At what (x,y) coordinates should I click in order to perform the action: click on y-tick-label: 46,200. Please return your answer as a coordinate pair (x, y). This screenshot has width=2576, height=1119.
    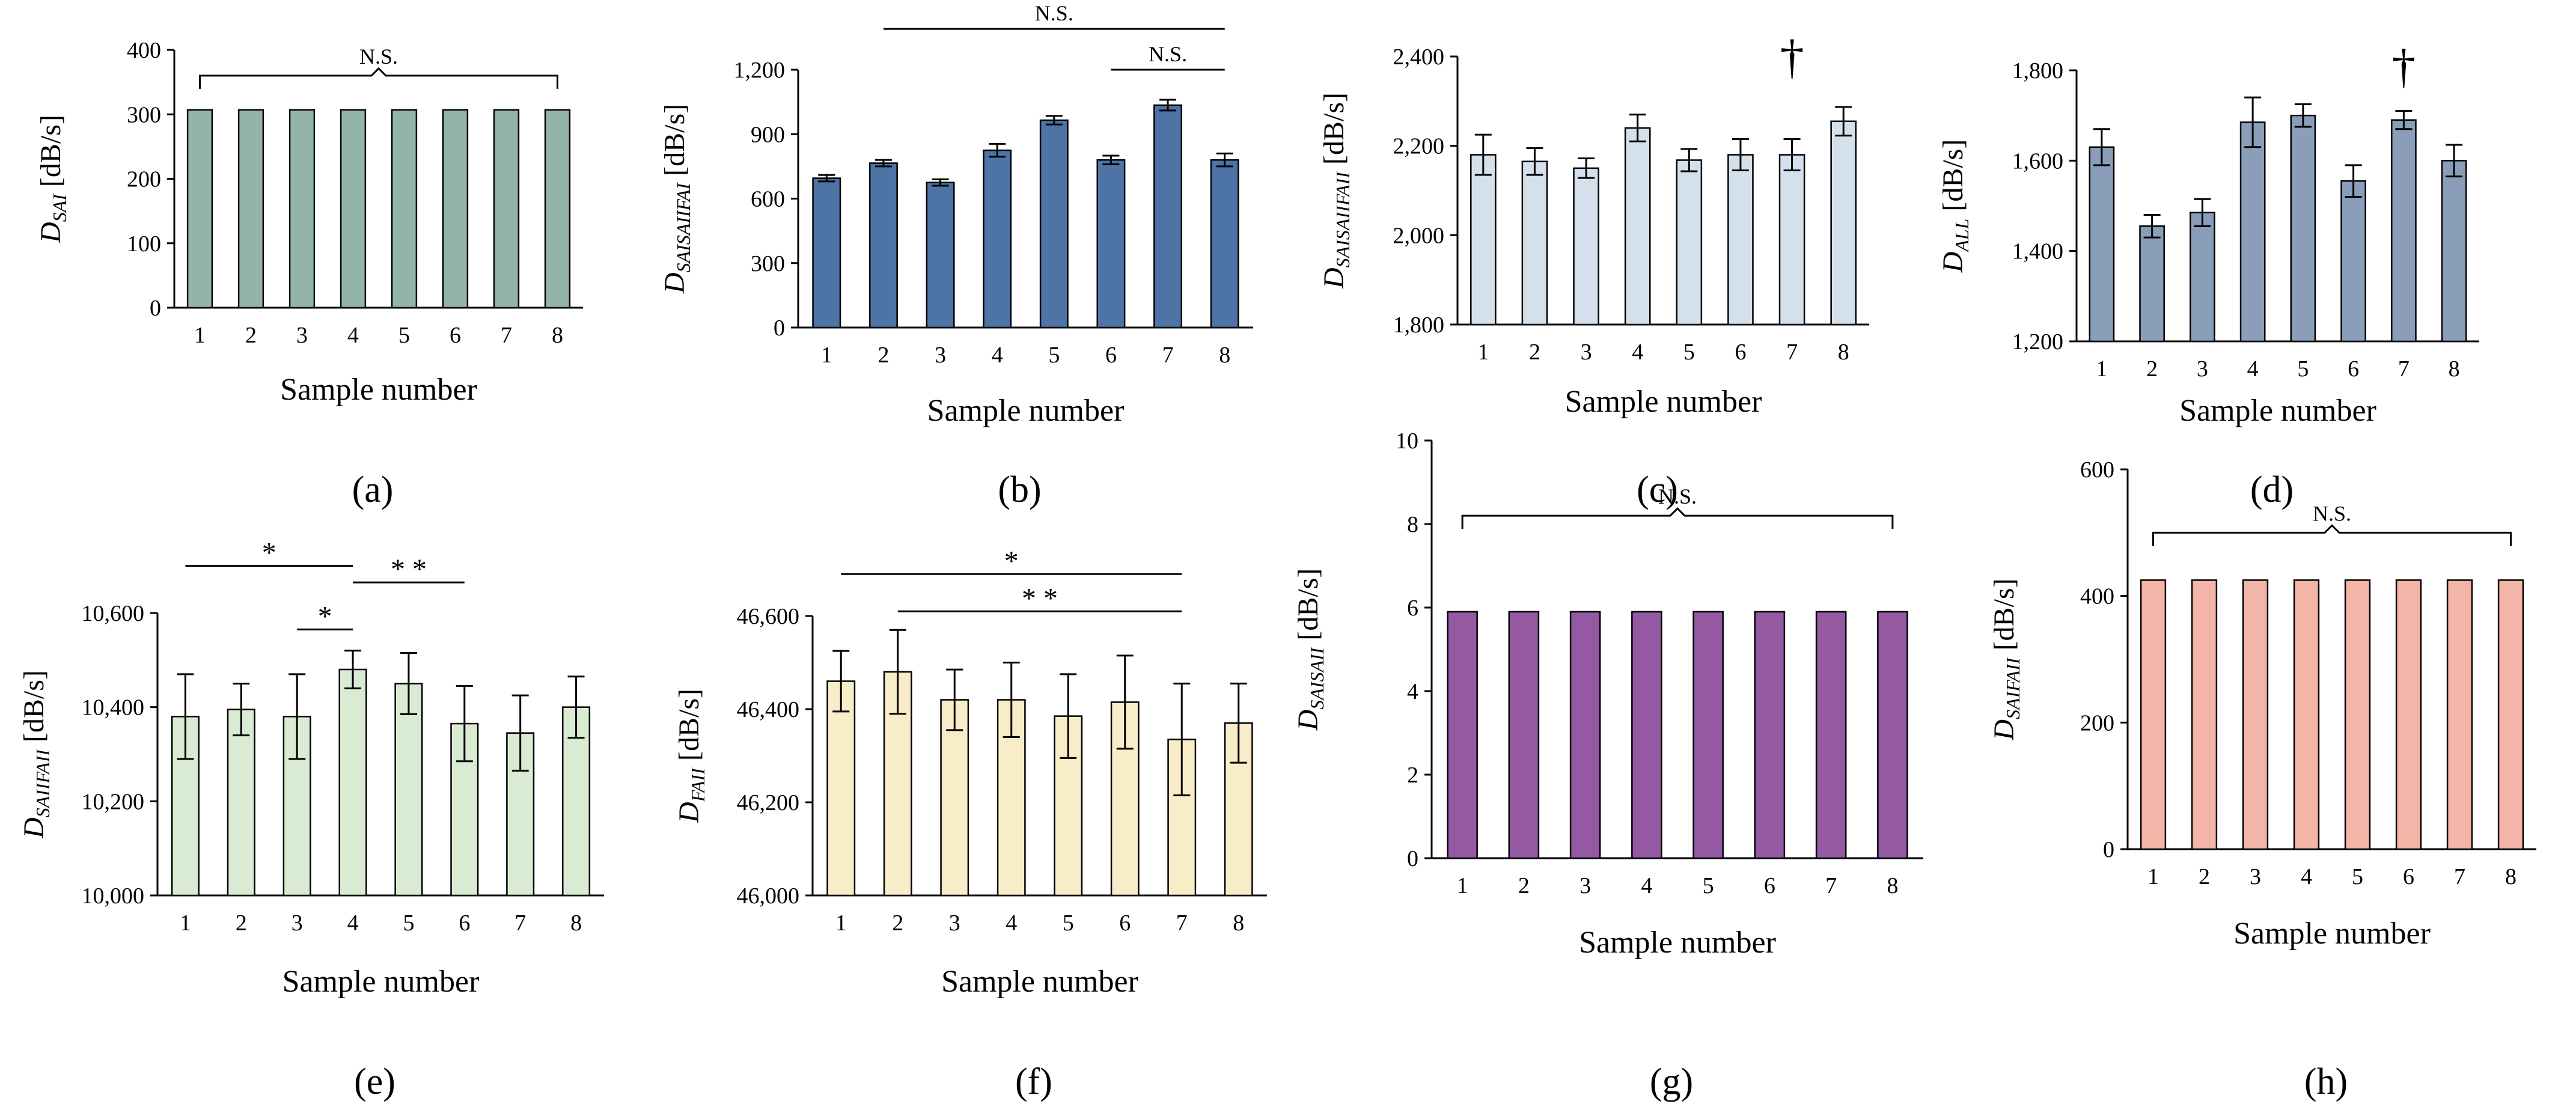
    Looking at the image, I should click on (768, 803).